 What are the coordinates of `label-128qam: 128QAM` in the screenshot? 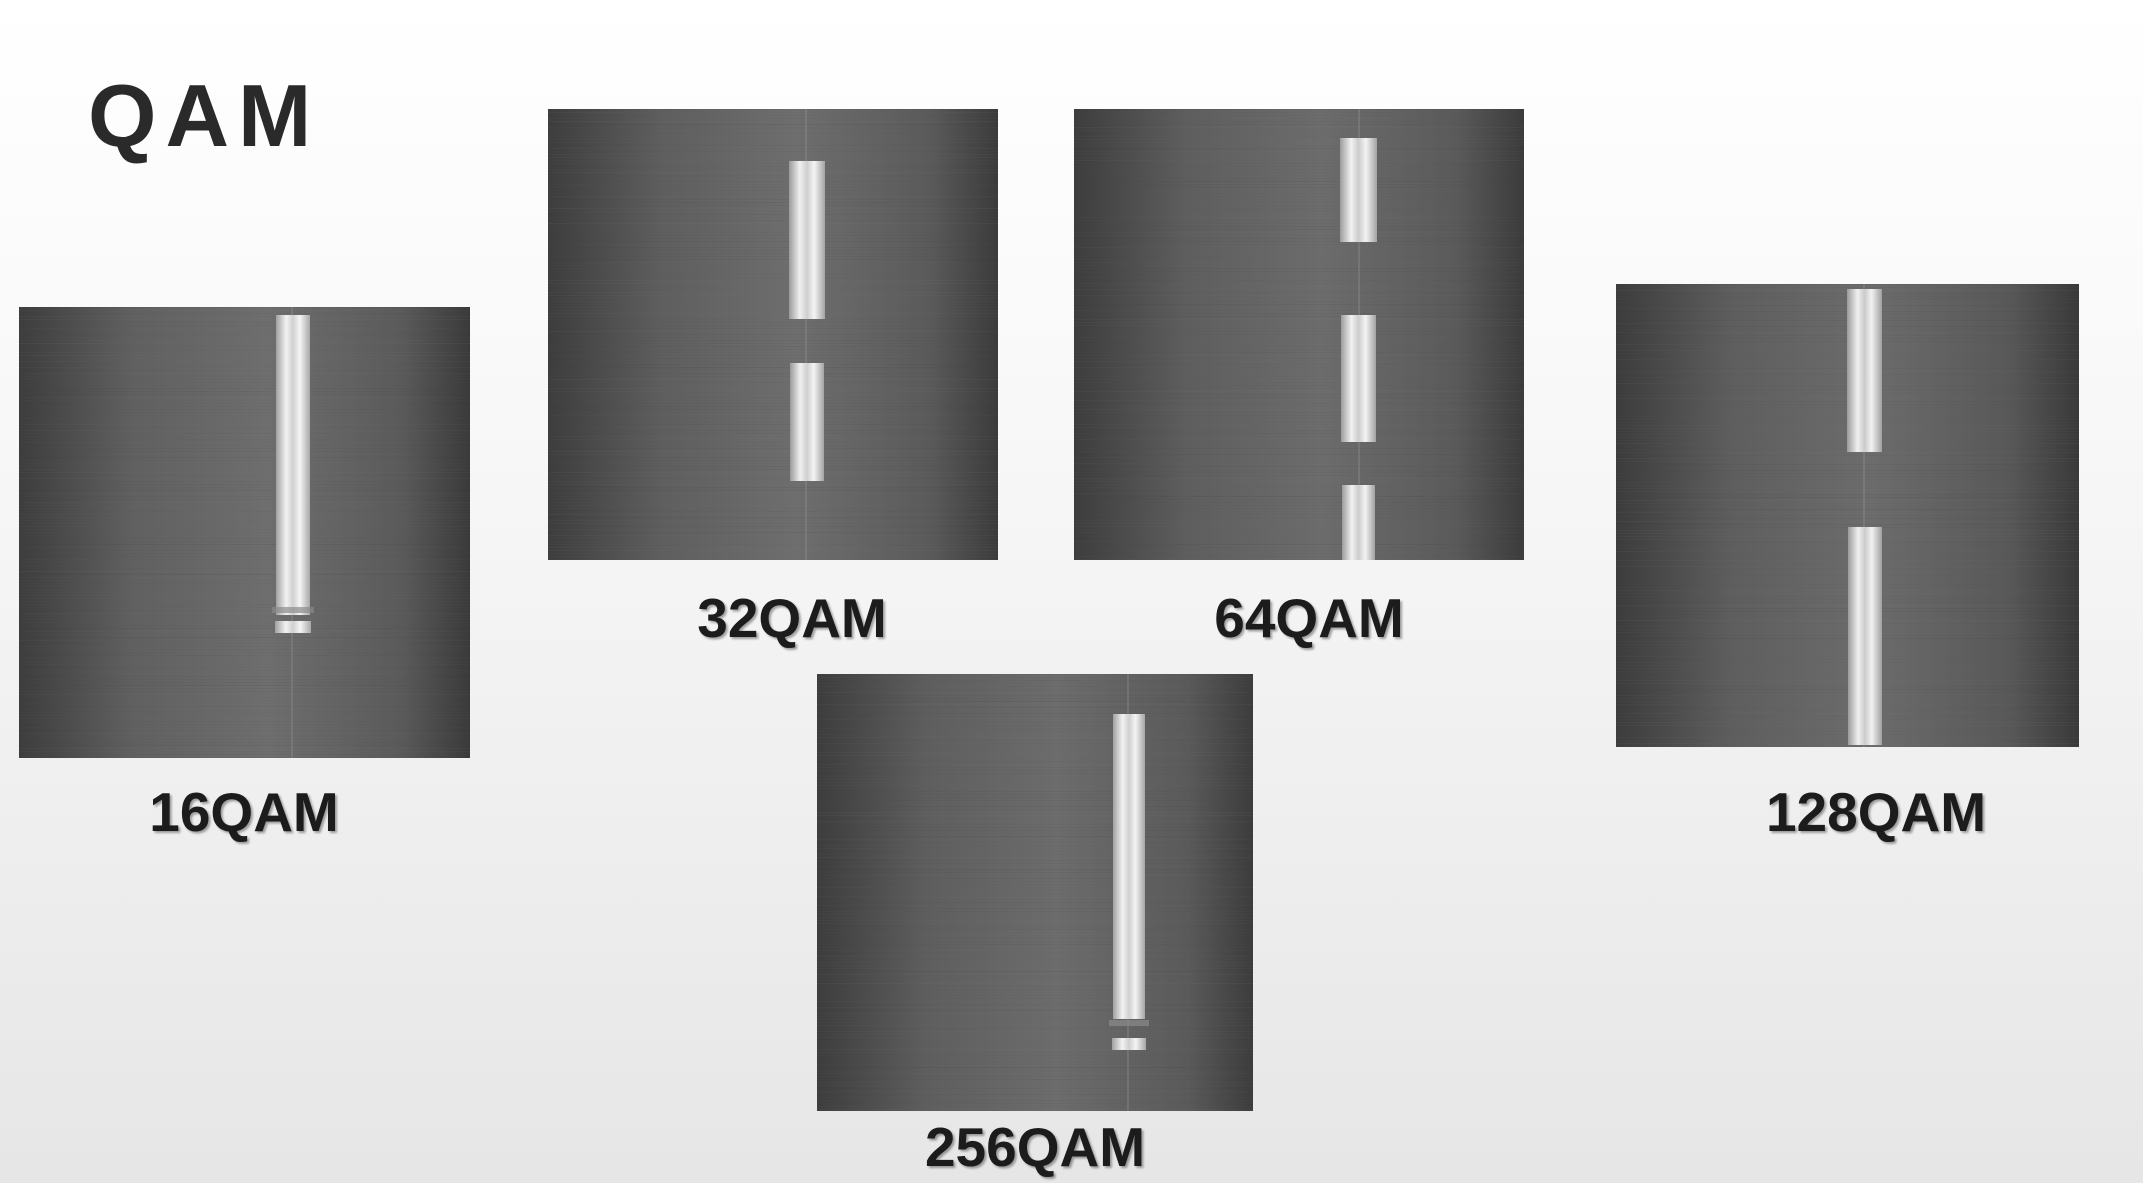 It's located at (1876, 812).